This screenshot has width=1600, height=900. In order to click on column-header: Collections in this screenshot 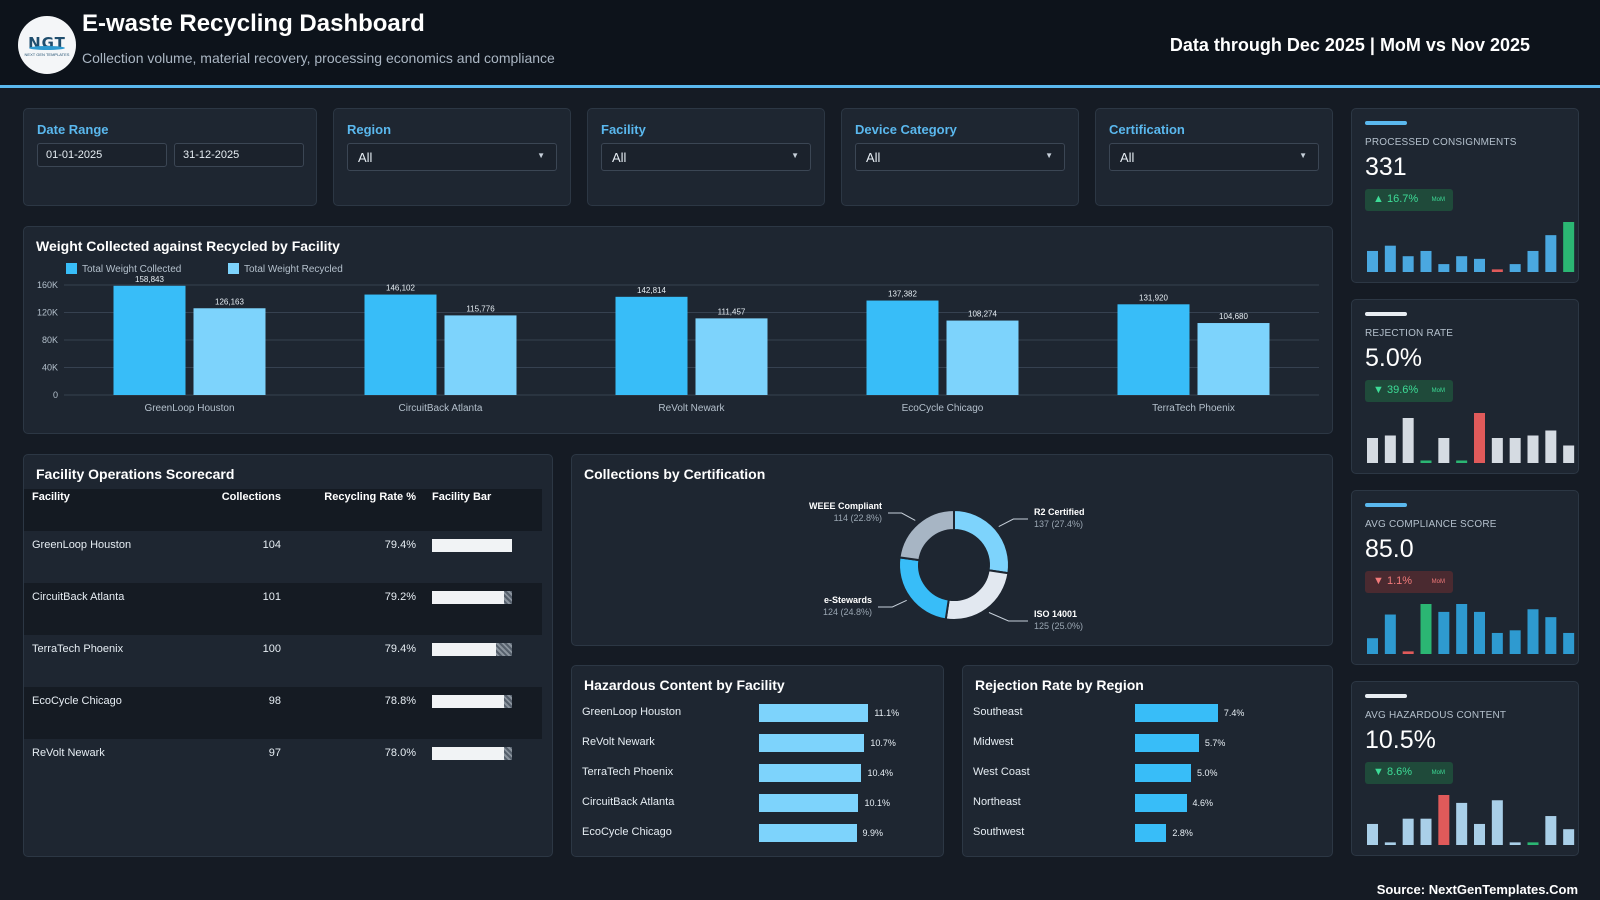, I will do `click(241, 510)`.